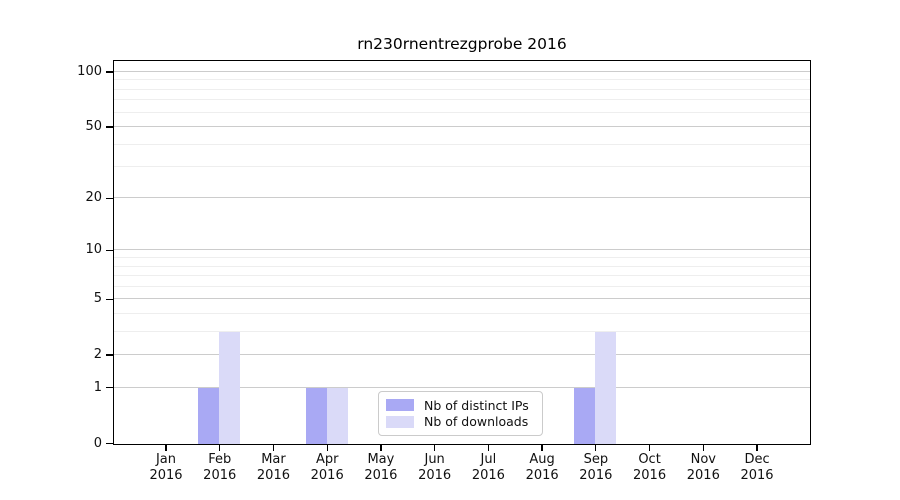  What do you see at coordinates (703, 459) in the screenshot?
I see `x-tick-month: Nov` at bounding box center [703, 459].